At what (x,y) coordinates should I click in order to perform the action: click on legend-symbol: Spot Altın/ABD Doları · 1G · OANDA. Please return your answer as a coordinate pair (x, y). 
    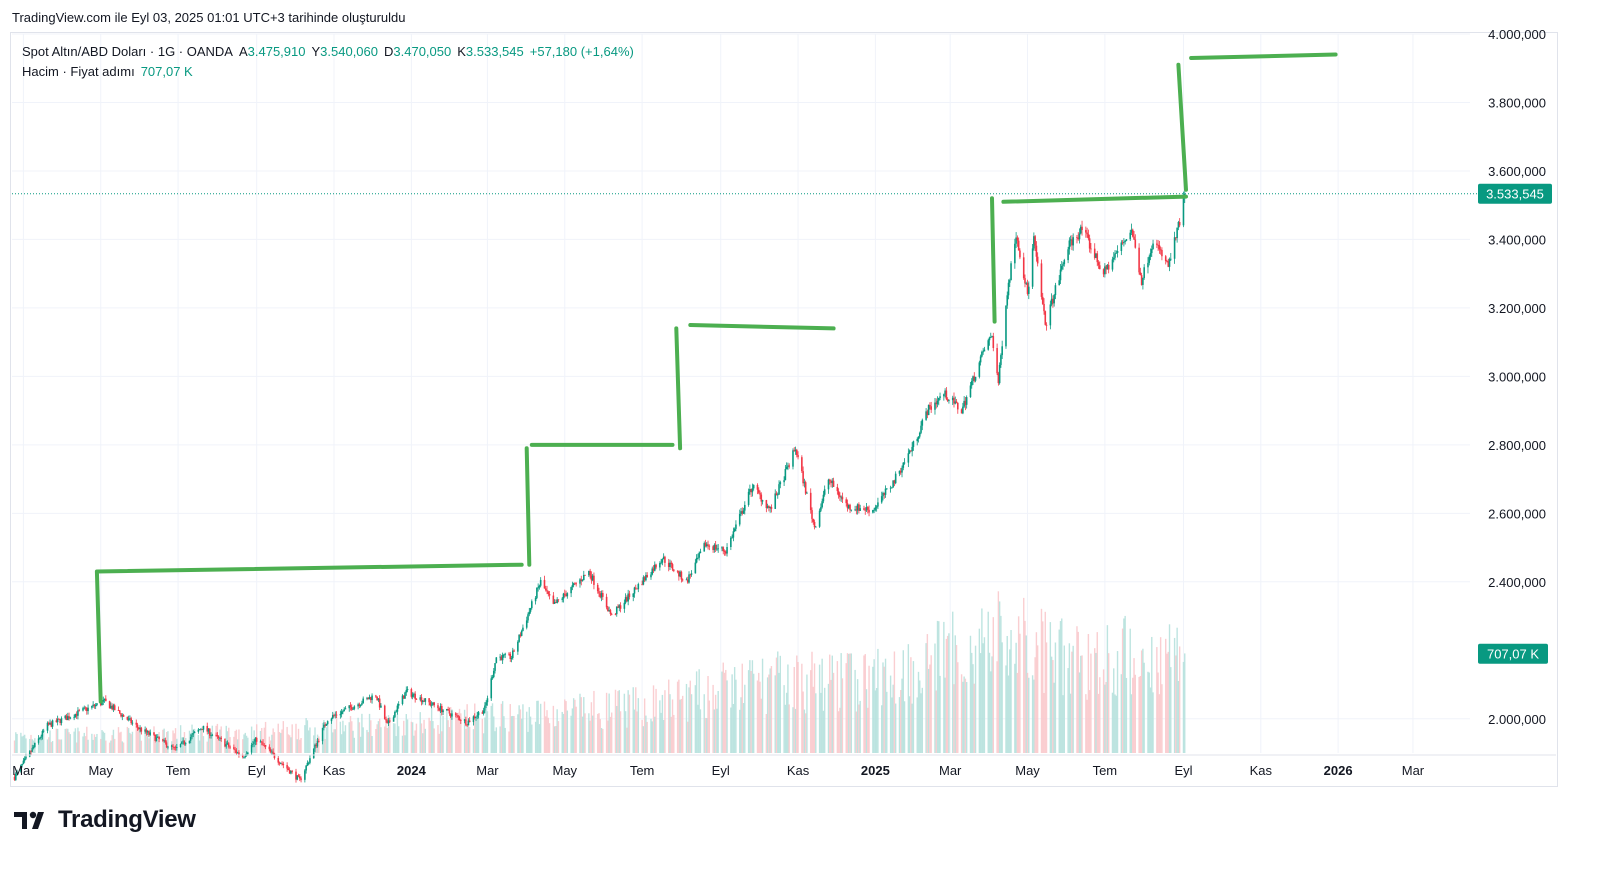
    Looking at the image, I should click on (127, 51).